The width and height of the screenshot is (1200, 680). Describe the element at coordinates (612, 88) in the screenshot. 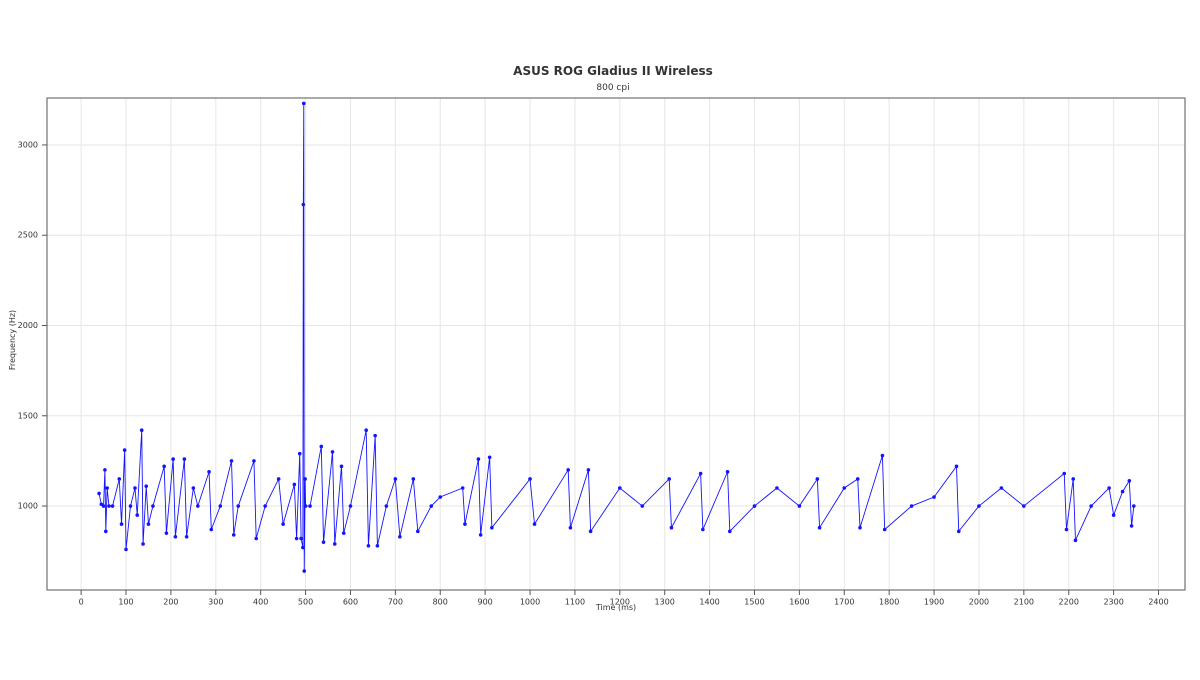

I see `chart-subtitle: 800 cpi` at that location.